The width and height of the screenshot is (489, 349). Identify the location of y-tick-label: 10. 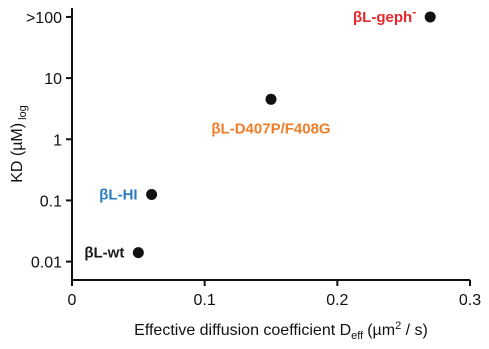
(53, 79).